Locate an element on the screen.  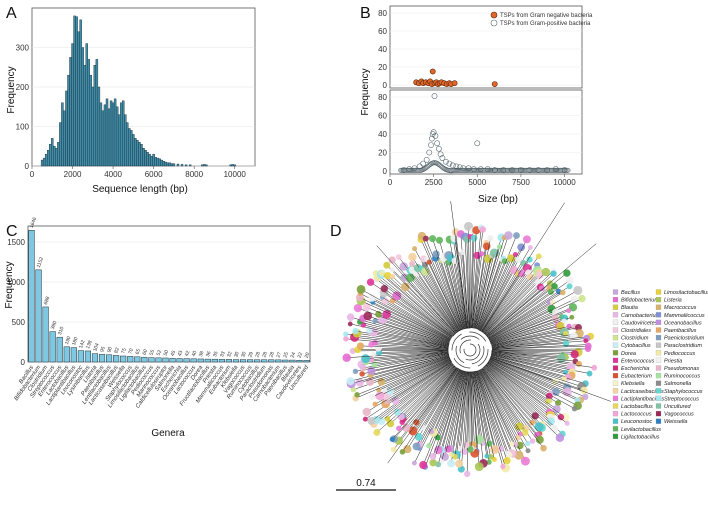
panel-c-data-label: 60 is located at coordinates (146, 351).